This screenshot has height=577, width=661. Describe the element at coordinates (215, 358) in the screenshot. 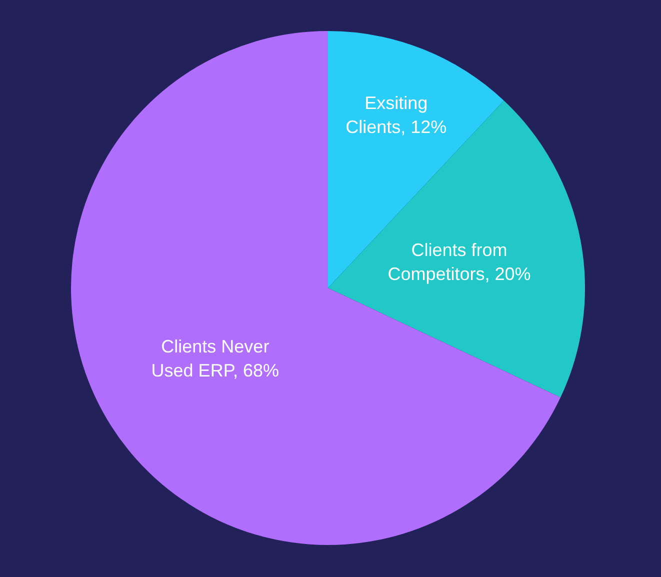

I see `slice-label: Clients Never Used ERP, 68%` at that location.